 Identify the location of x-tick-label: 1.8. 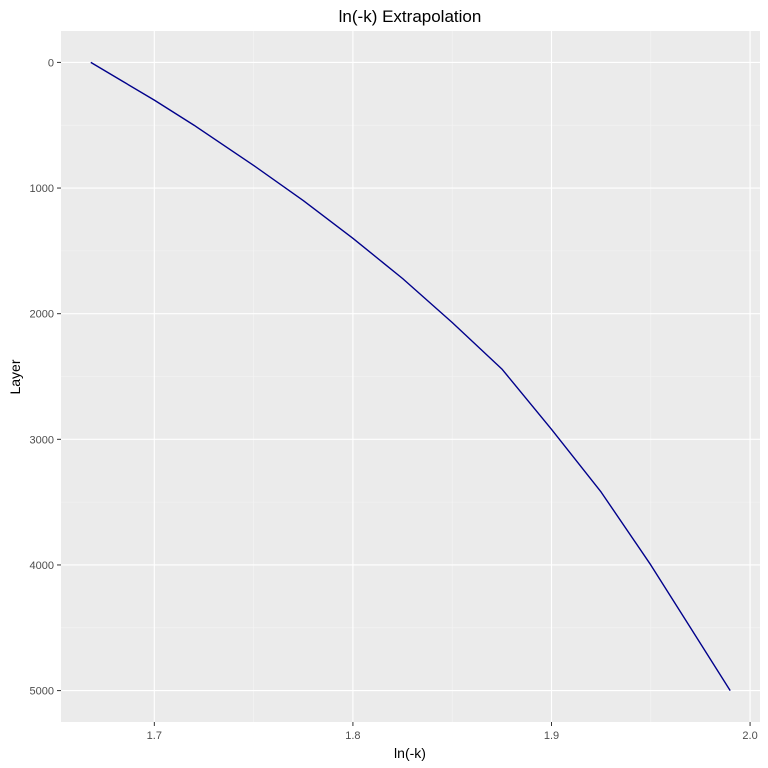
(352, 736).